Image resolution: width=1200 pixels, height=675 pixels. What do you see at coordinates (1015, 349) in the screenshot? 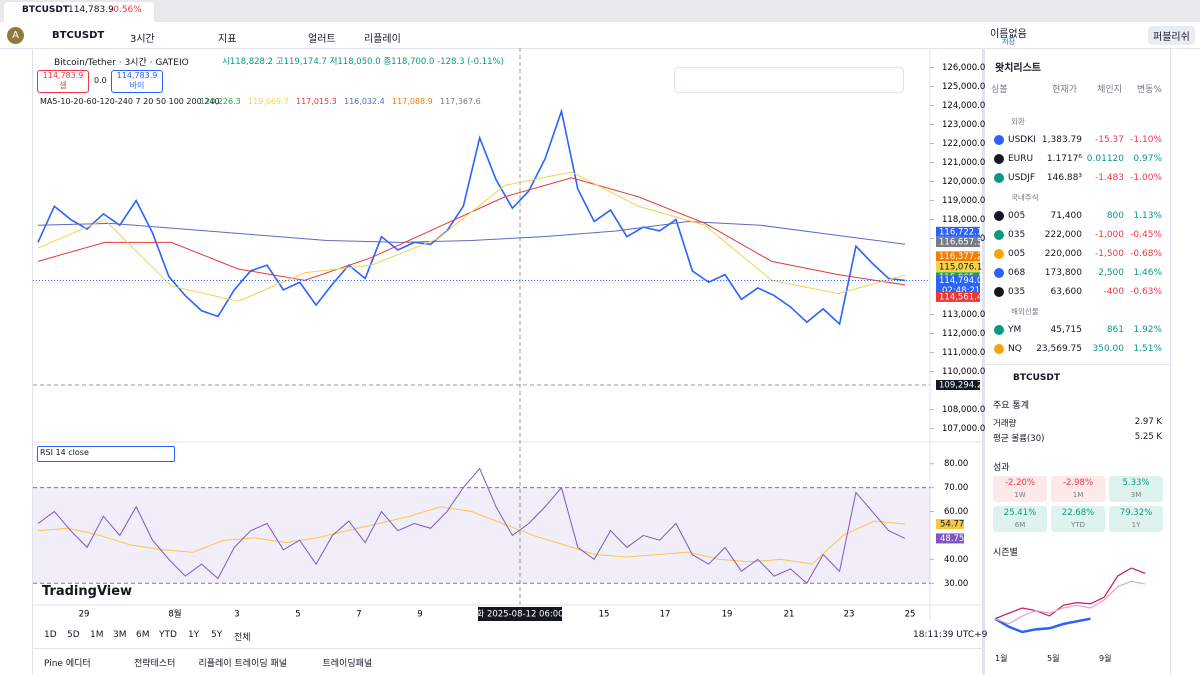
I see `row-symbol: NQ` at bounding box center [1015, 349].